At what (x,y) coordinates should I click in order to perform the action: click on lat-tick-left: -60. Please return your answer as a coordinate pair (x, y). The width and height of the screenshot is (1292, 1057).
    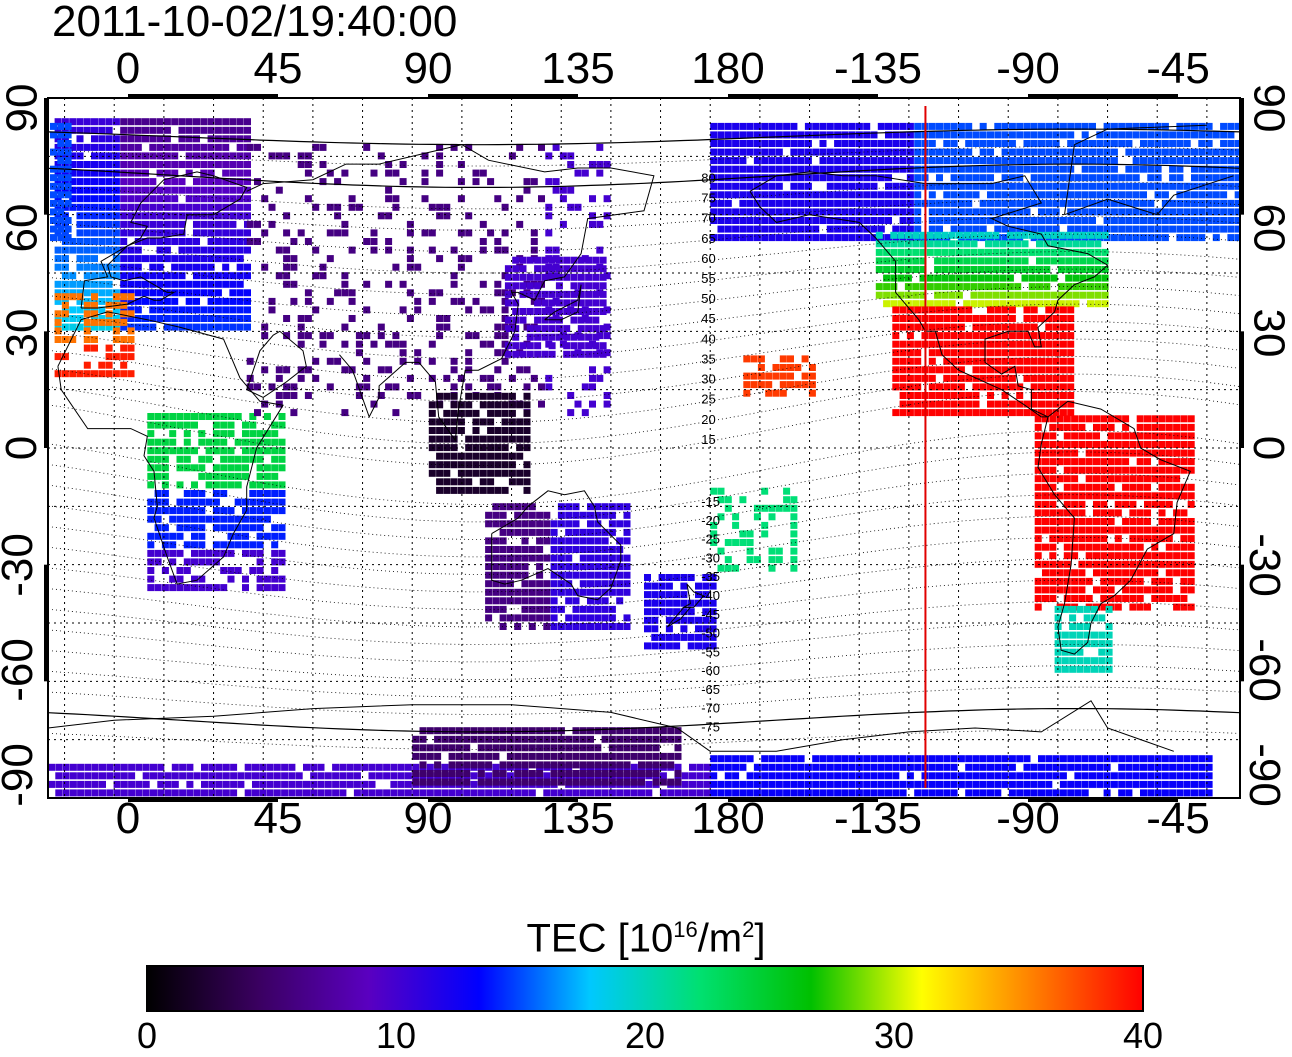
    Looking at the image, I should click on (21, 670).